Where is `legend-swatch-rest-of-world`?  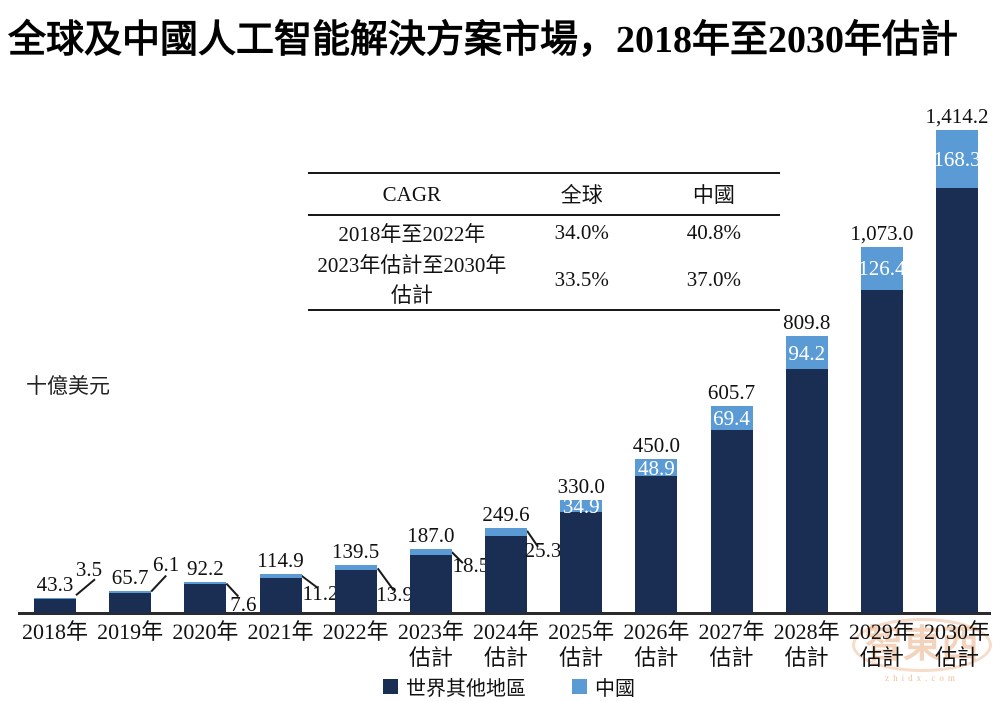
legend-swatch-rest-of-world is located at coordinates (390, 686).